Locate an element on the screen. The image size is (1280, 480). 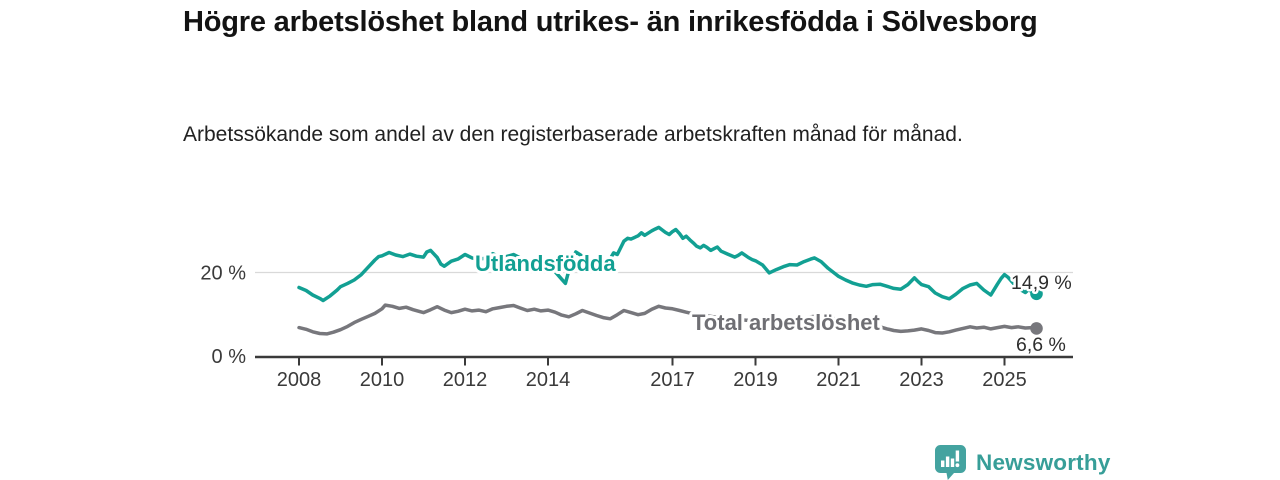
x-tick-label: 2017 is located at coordinates (672, 380).